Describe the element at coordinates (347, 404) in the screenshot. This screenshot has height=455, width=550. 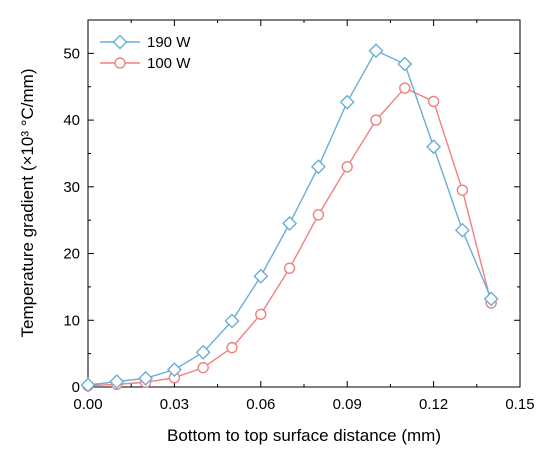
I see `x-tick-label: 0.09` at that location.